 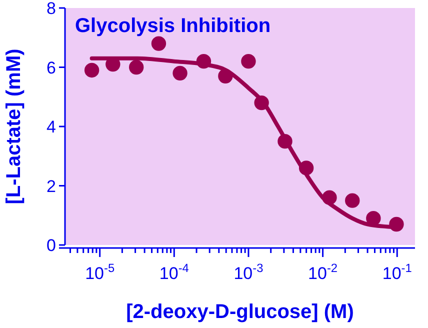 What do you see at coordinates (397, 272) in the screenshot?
I see `x-tick-label: 10$^{-1}$` at bounding box center [397, 272].